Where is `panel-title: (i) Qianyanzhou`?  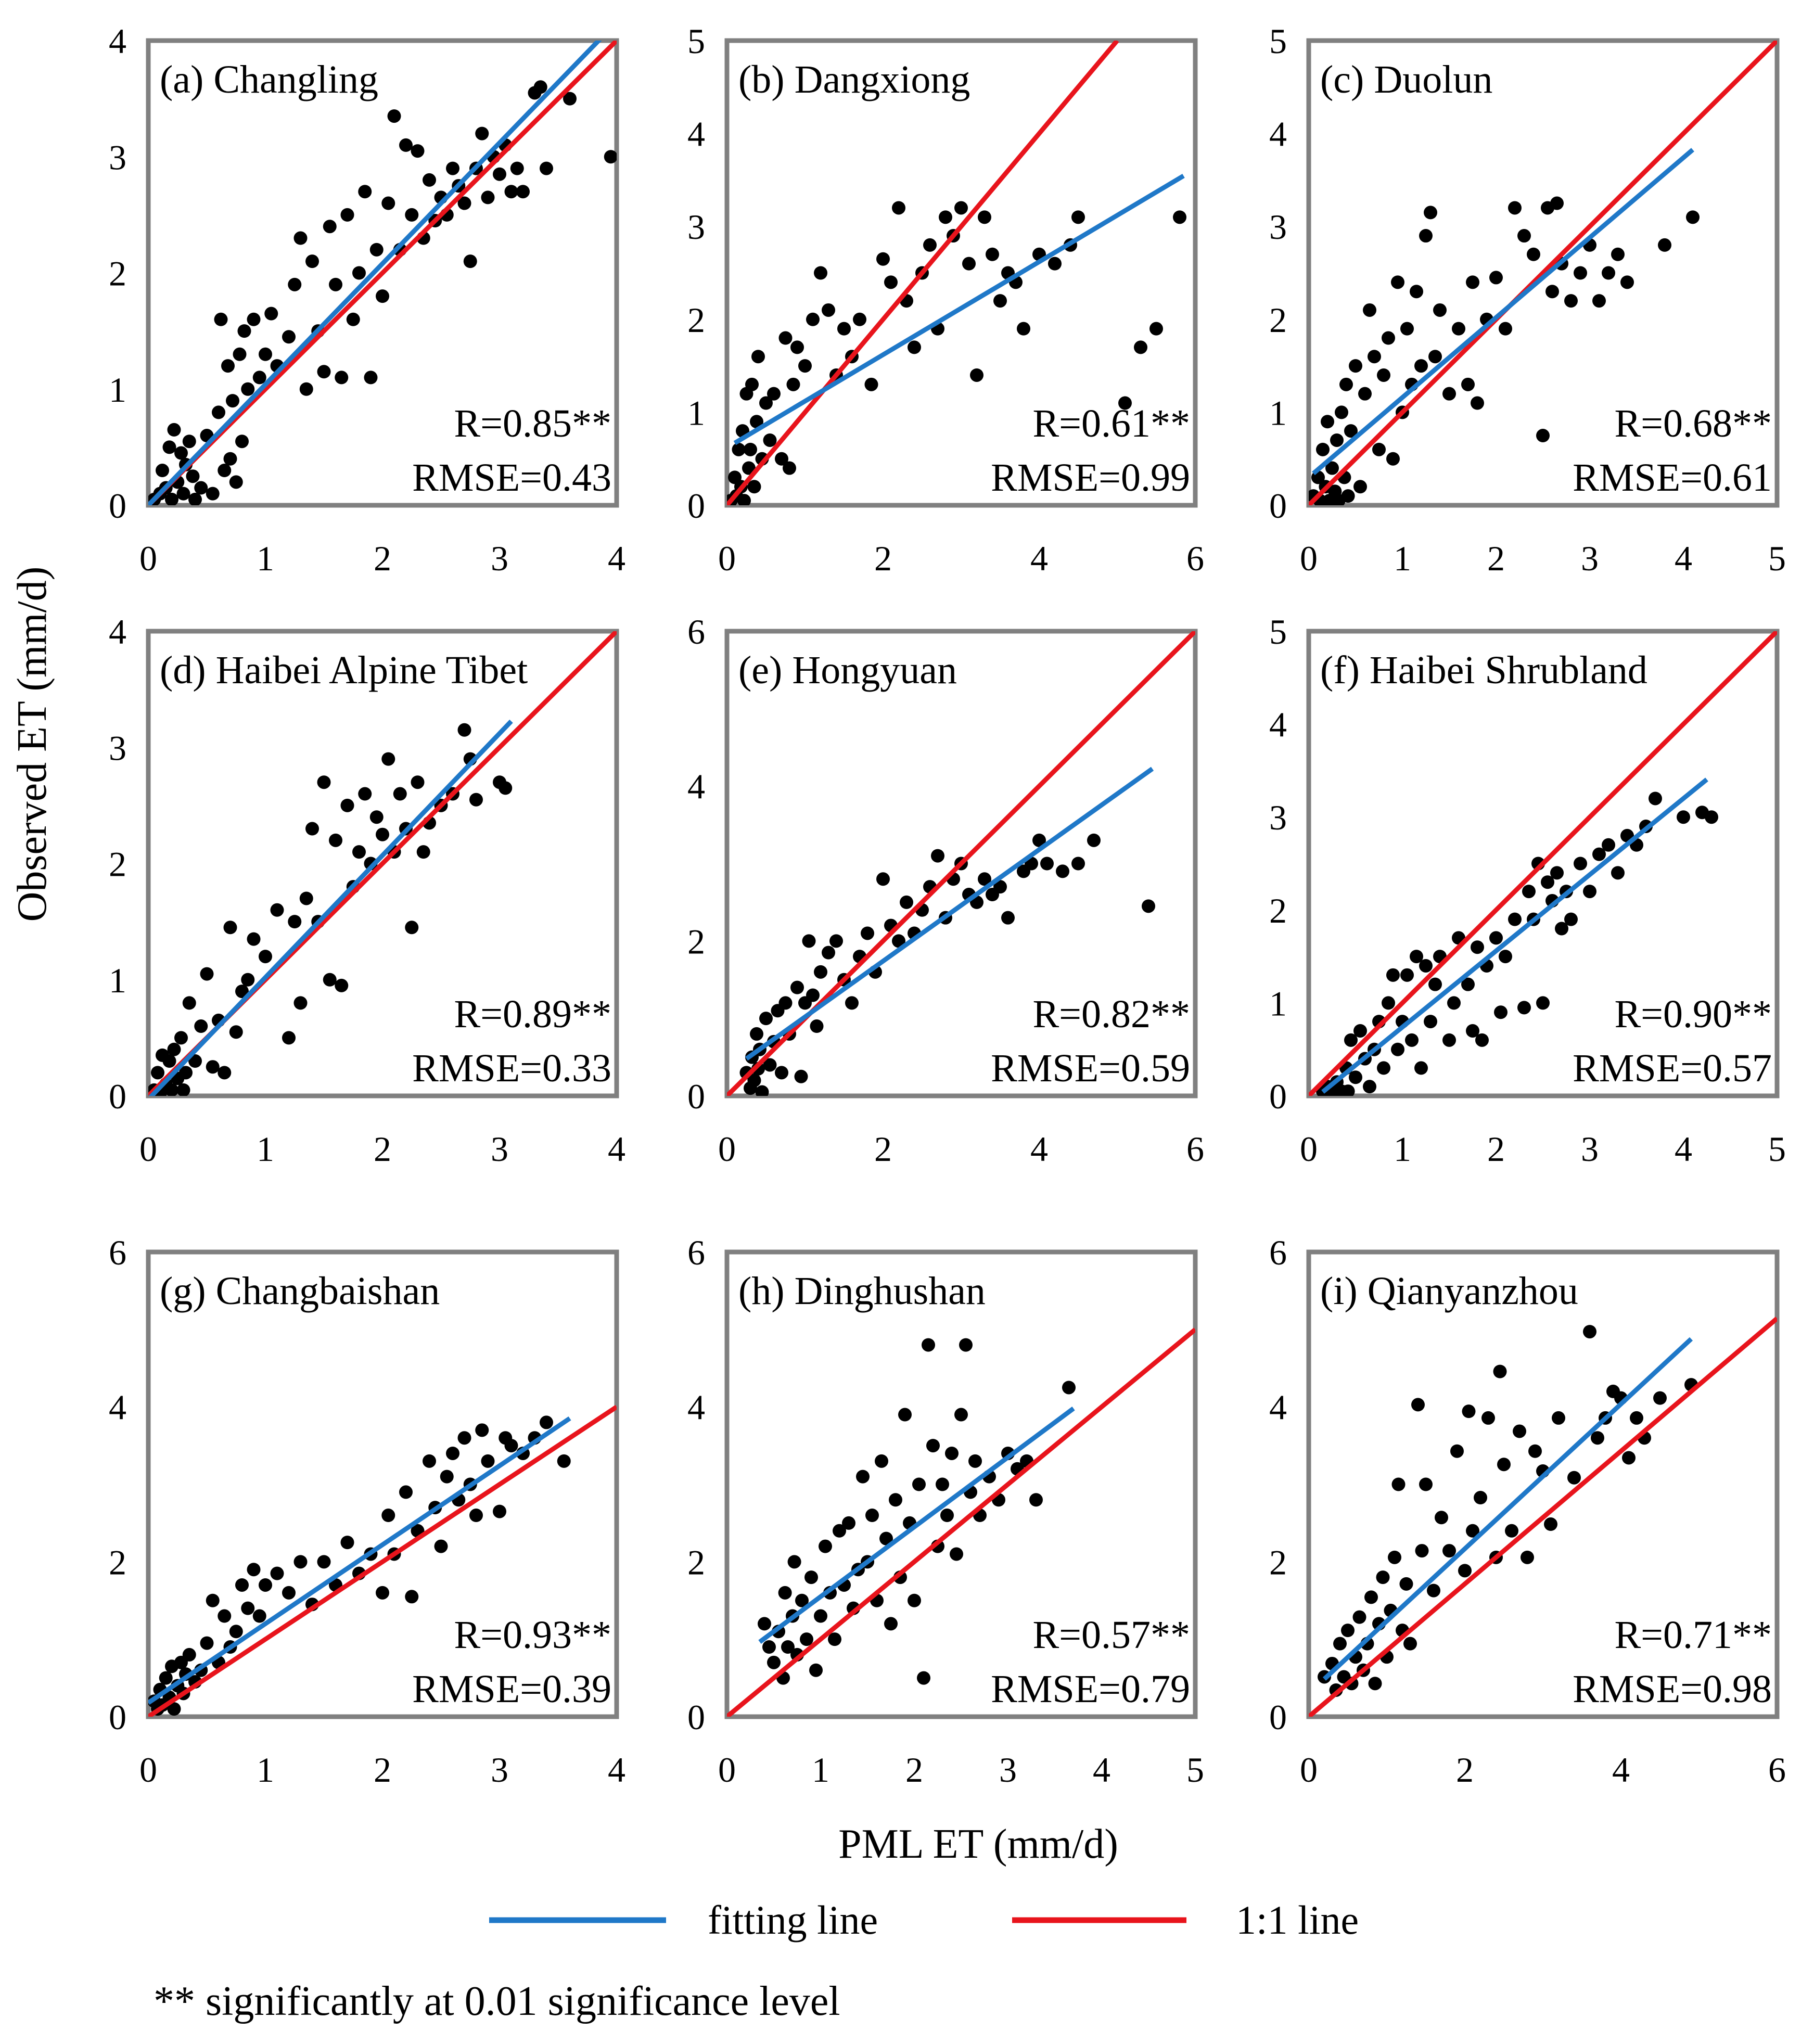 panel-title: (i) Qianyanzhou is located at coordinates (1449, 1291).